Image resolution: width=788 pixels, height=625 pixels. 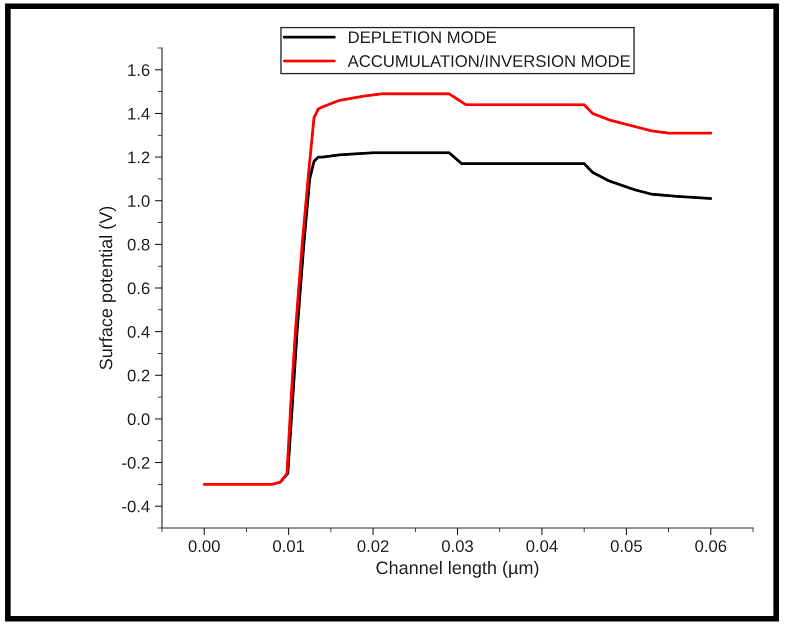 What do you see at coordinates (139, 157) in the screenshot?
I see `y-tick-label: 1.2` at bounding box center [139, 157].